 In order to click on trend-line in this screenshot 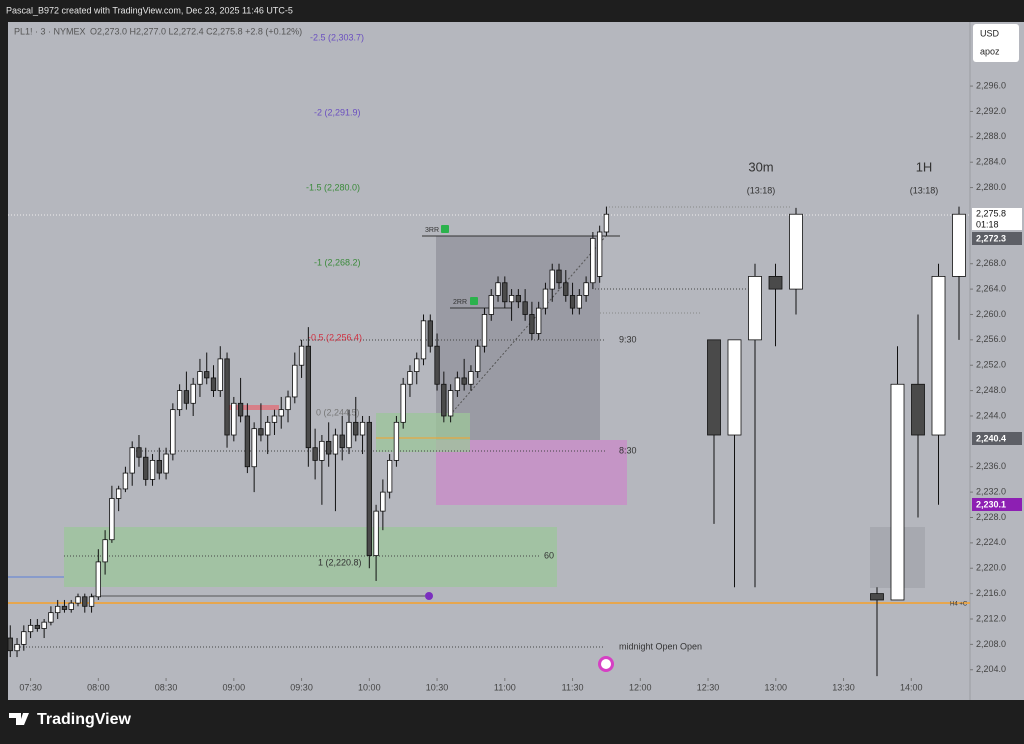, I will do `click(528, 325)`.